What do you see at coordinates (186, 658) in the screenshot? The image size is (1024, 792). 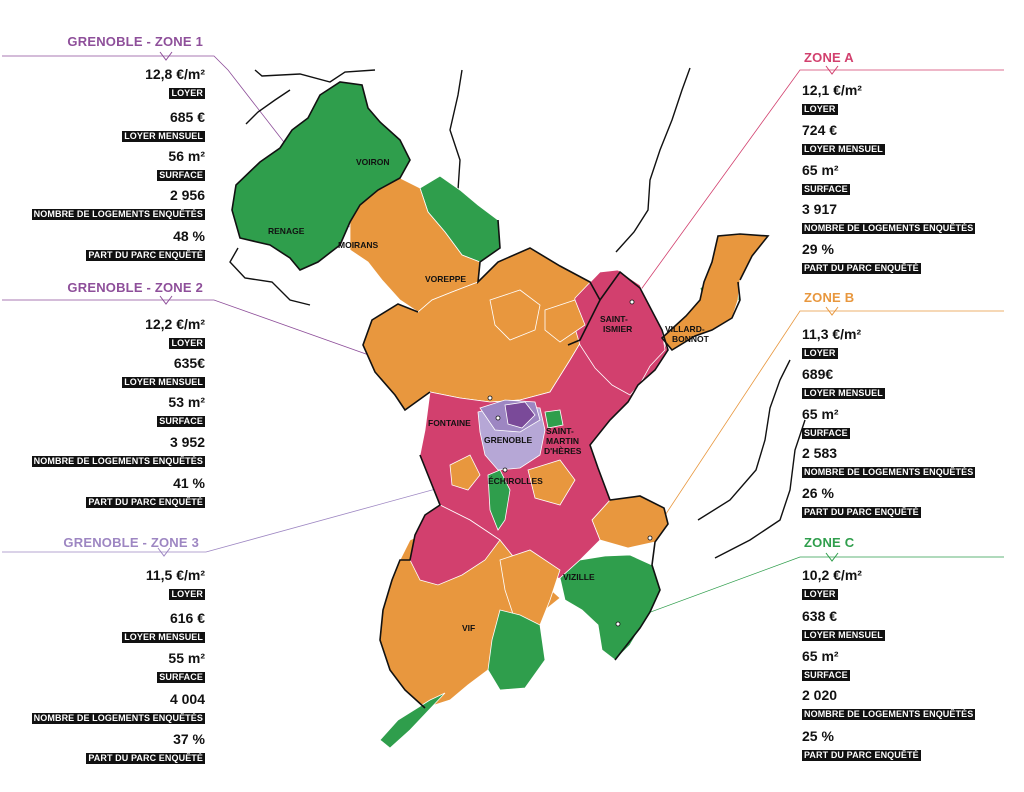 I see `stat-value: 55 m²` at bounding box center [186, 658].